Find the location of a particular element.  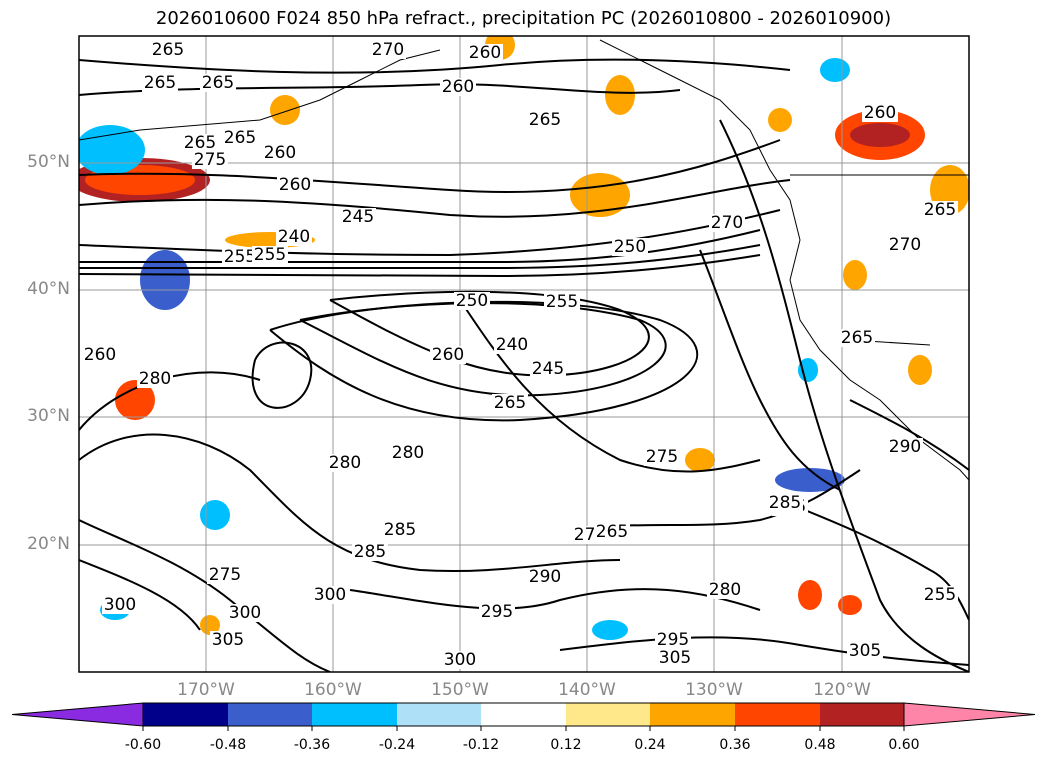

colorbar-tick-label: 0.48 is located at coordinates (820, 745).